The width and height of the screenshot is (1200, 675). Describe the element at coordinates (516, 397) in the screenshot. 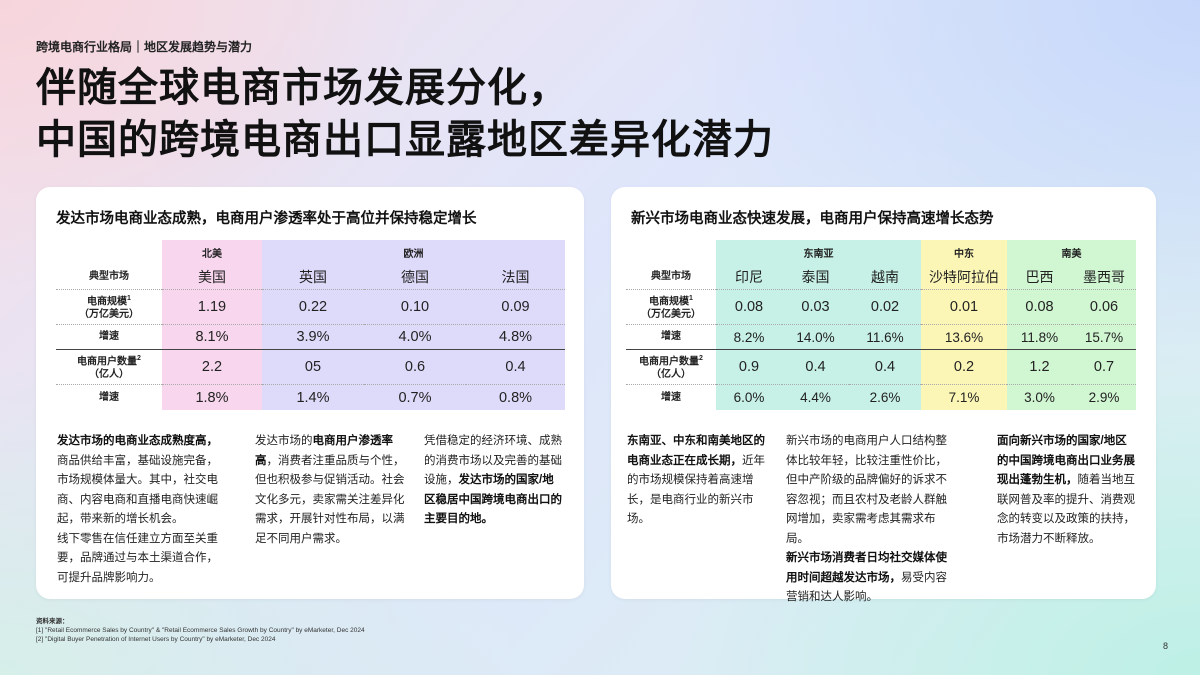

I see `value-cell: 0.8%` at that location.